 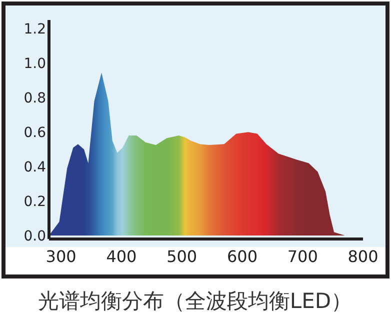 I want to click on y-tick-label: 0.6, so click(x=35, y=133).